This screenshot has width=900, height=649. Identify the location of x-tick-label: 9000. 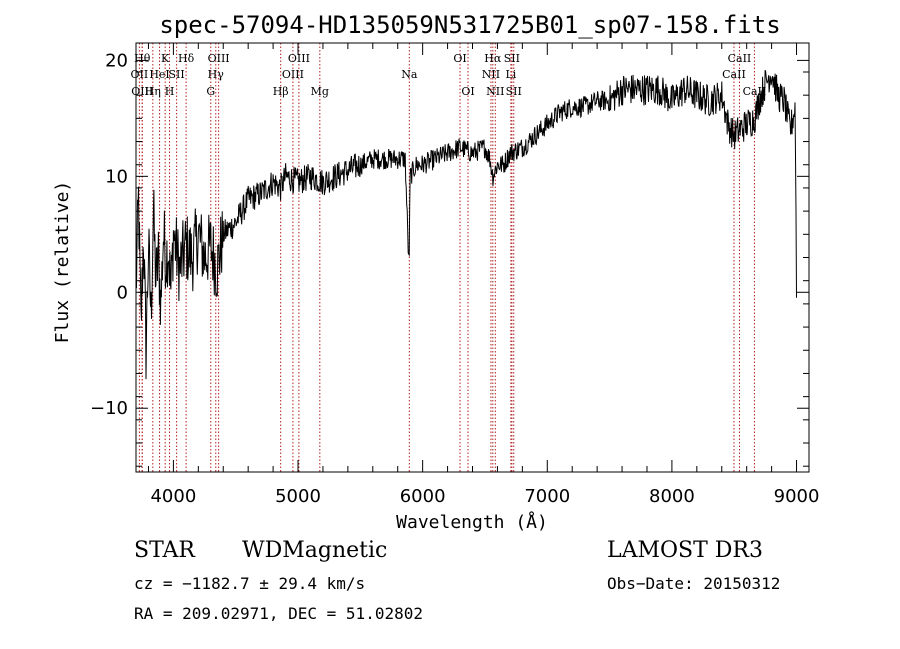
(797, 496).